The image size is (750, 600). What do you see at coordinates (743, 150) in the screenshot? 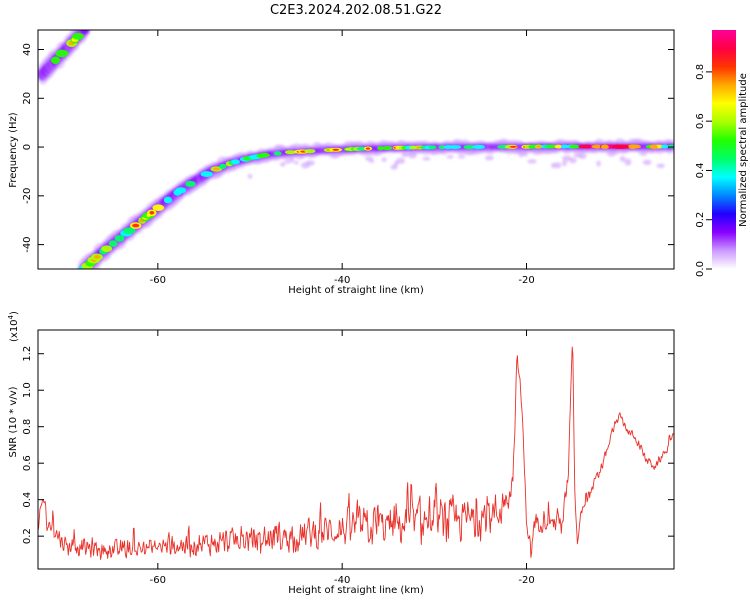
I see `colorbar-label: Normalized spectral amplitude` at bounding box center [743, 150].